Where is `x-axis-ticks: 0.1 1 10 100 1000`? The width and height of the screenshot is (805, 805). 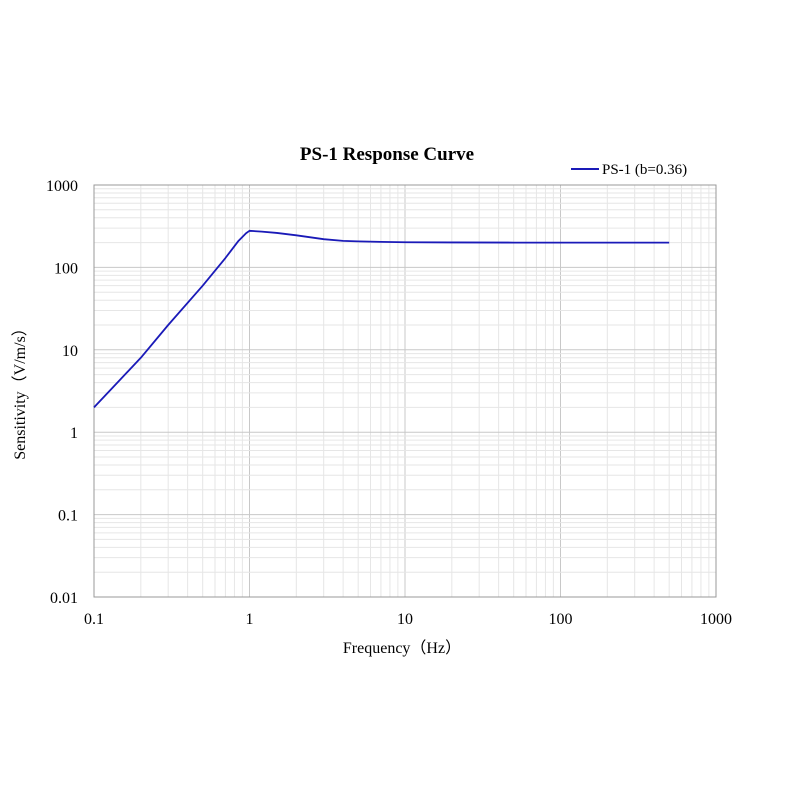 x-axis-ticks: 0.1 1 10 100 1000 is located at coordinates (408, 619).